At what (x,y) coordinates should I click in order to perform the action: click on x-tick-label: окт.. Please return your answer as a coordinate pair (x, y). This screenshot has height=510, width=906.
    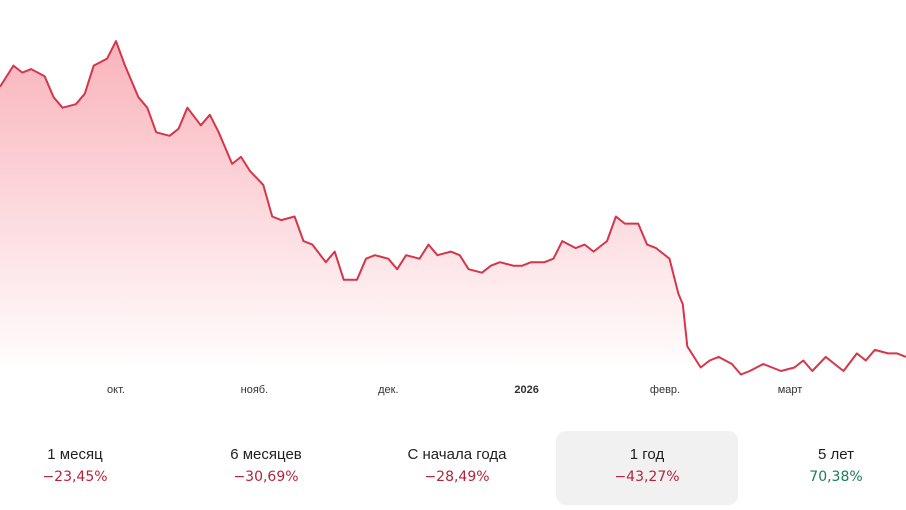
    Looking at the image, I should click on (116, 390).